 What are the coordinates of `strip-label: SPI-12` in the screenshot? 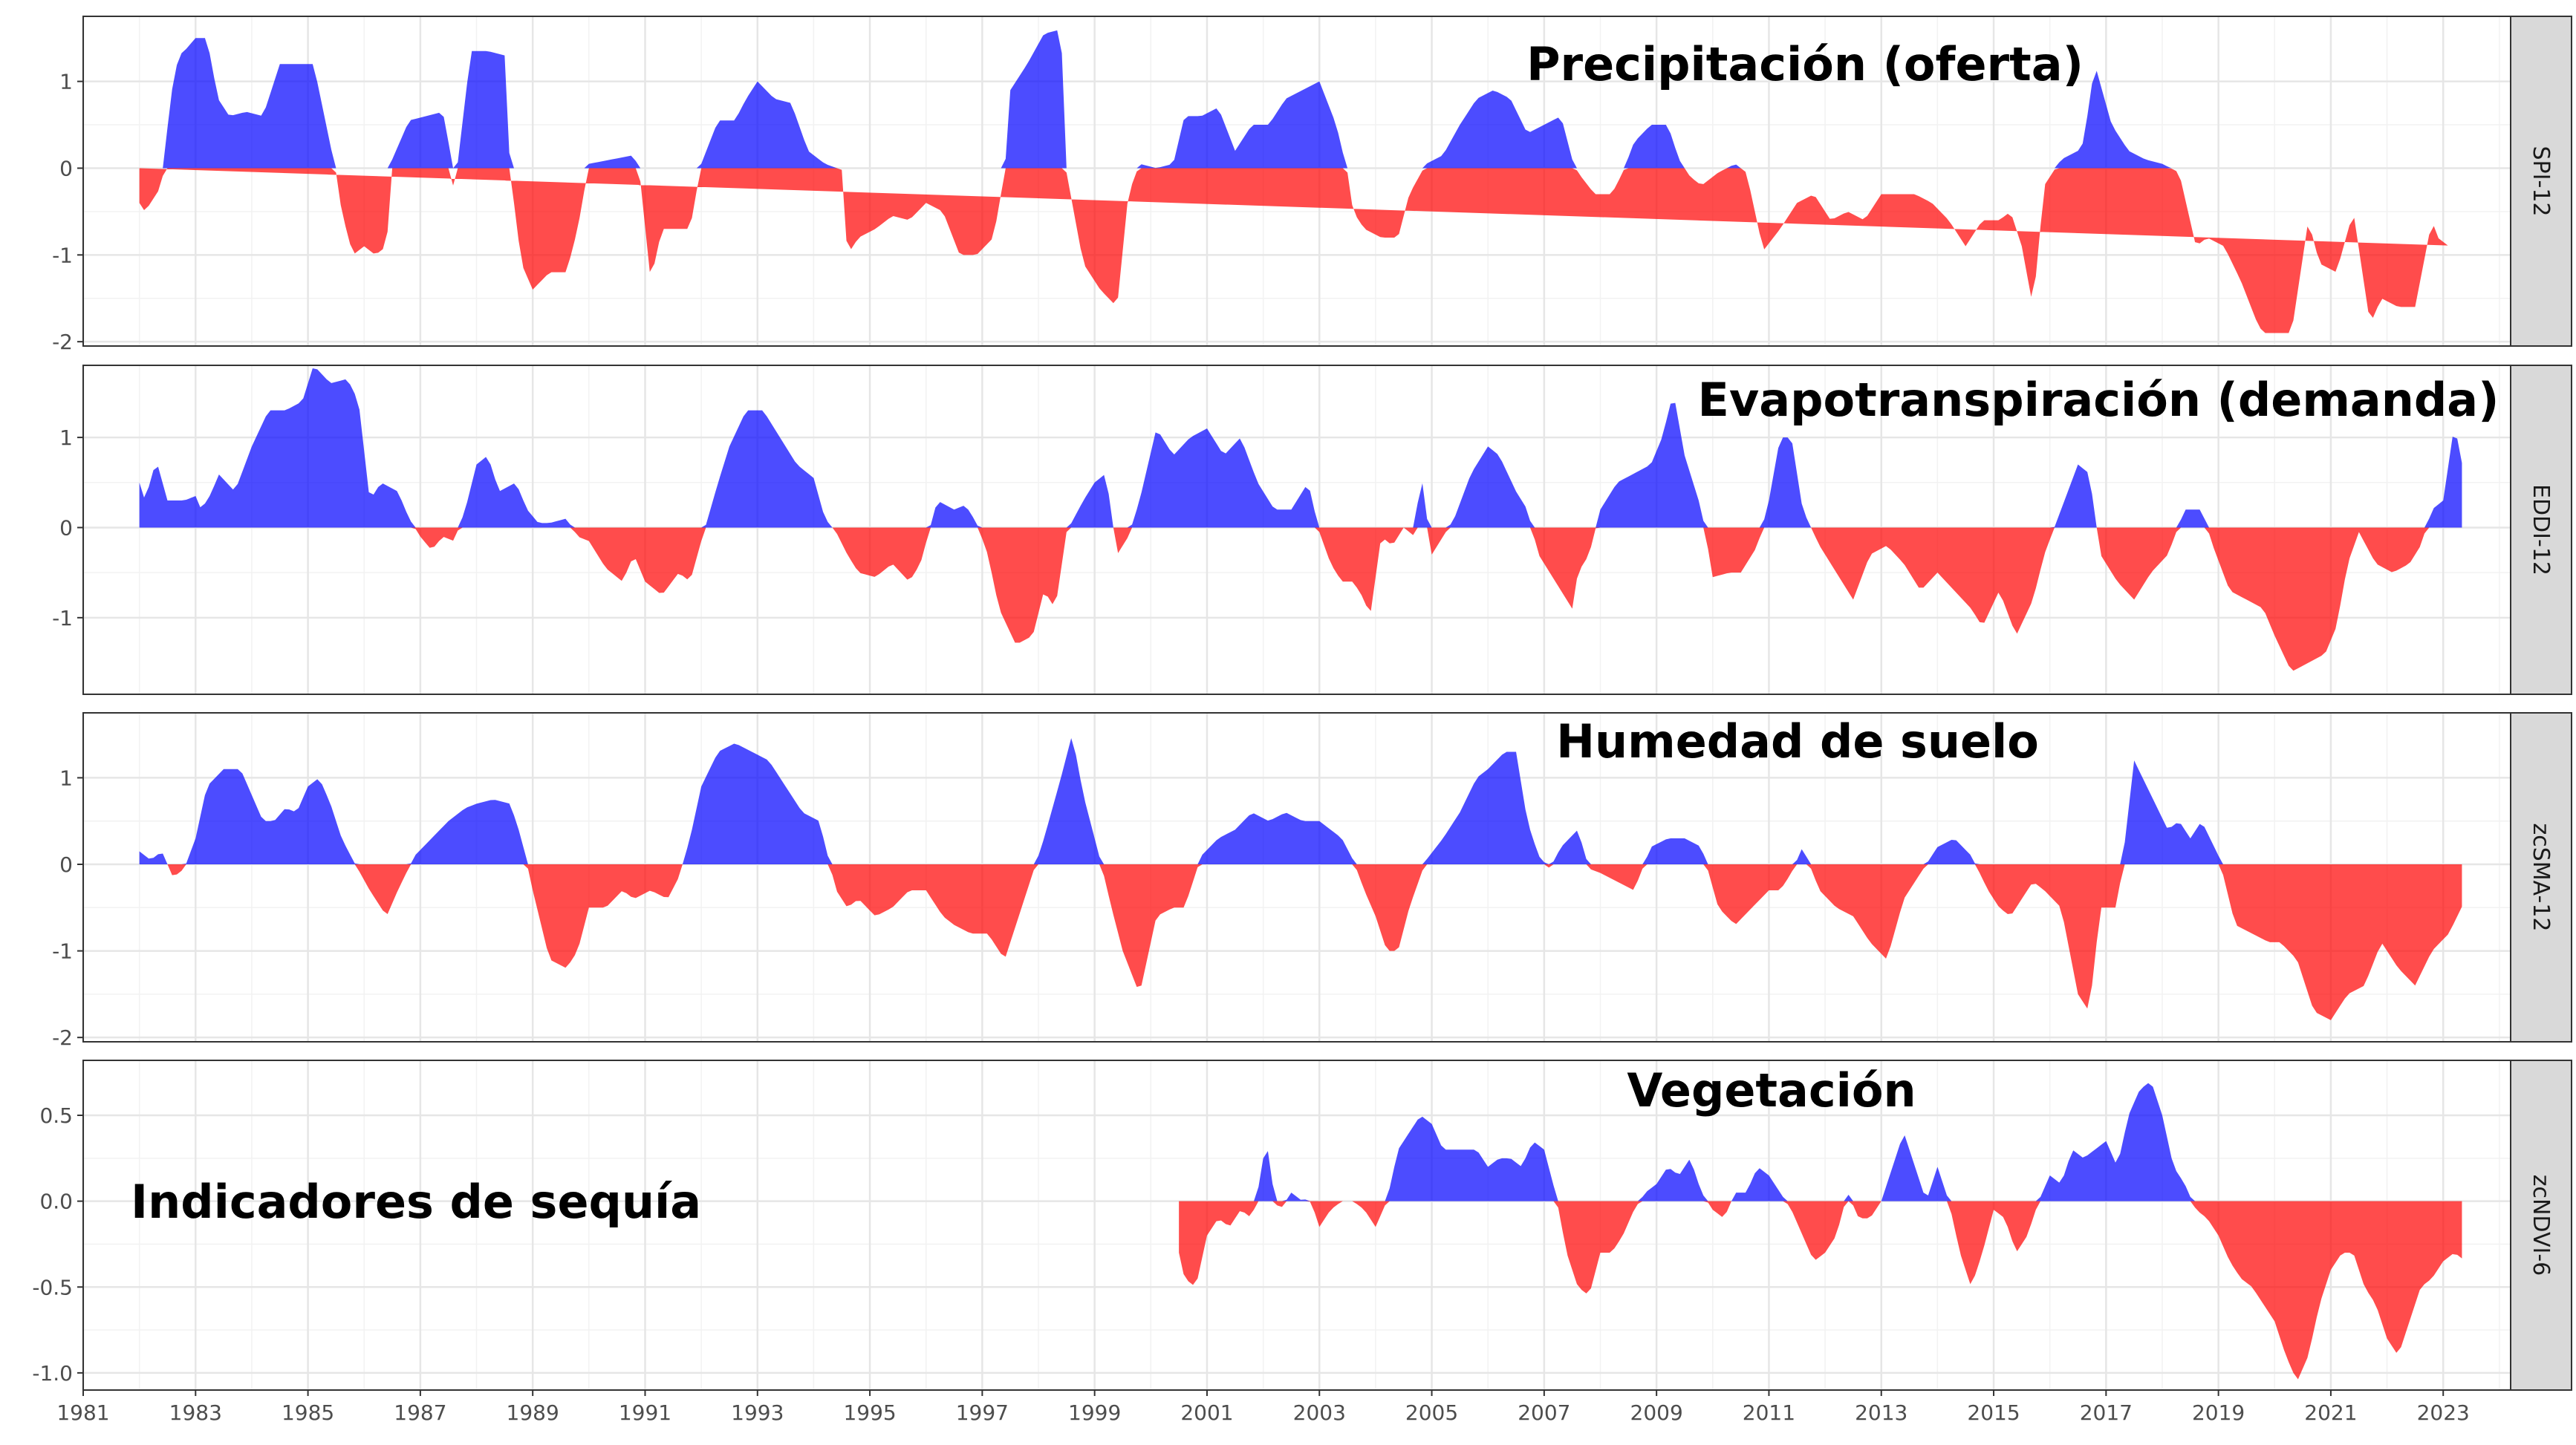 It's located at (2541, 181).